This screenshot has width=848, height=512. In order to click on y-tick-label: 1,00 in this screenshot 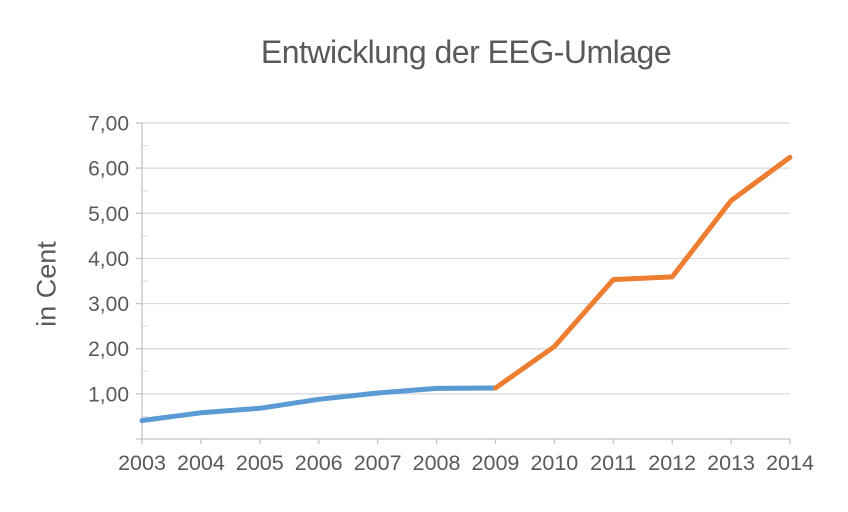, I will do `click(108, 394)`.